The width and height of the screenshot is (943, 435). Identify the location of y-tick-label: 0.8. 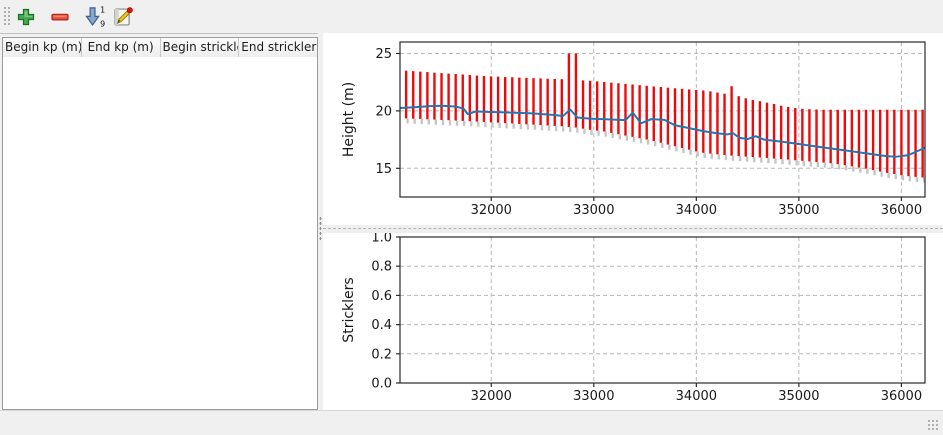
(381, 267).